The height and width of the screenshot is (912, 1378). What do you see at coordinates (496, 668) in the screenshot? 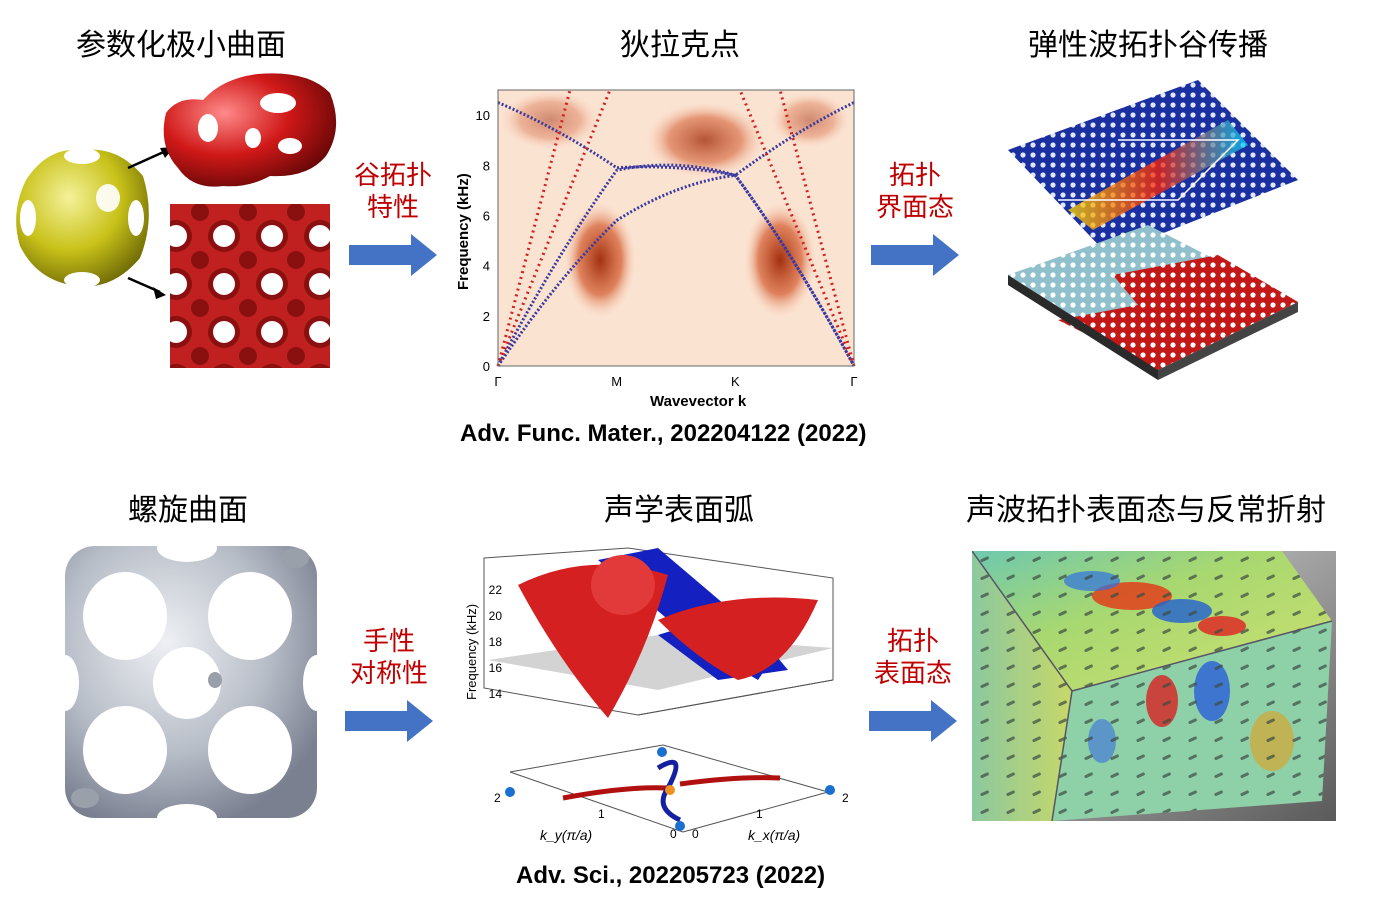
I see `z-tick-label: 16` at bounding box center [496, 668].